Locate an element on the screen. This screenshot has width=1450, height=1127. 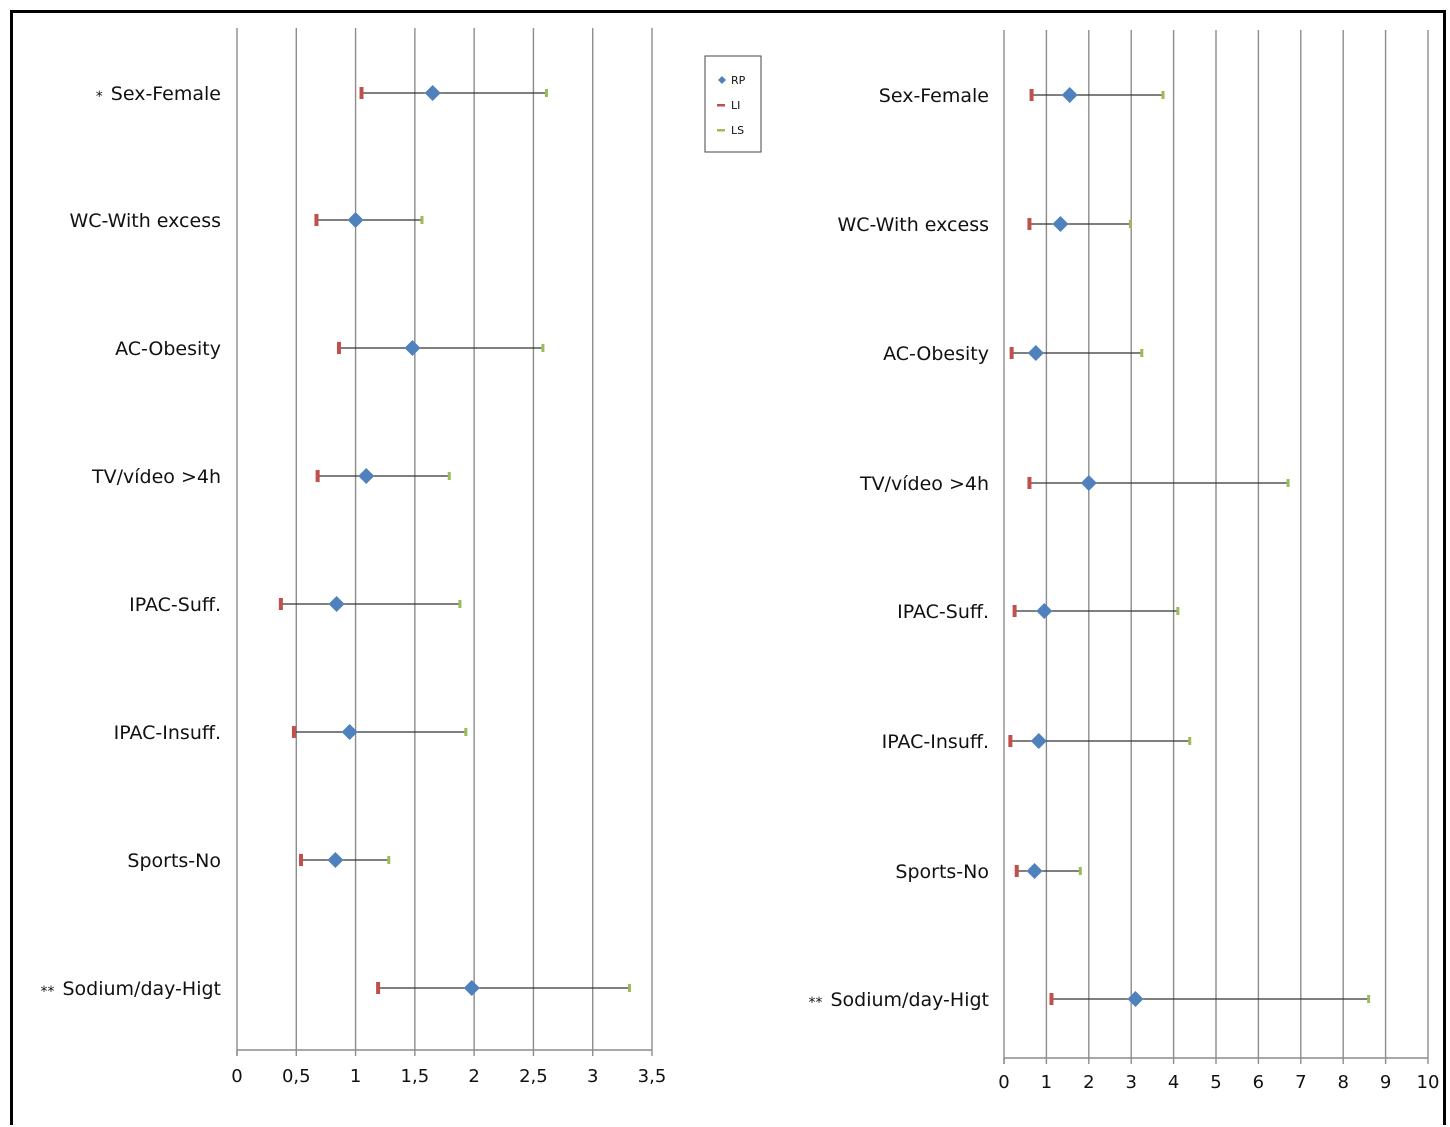
legend: RP LI LS is located at coordinates (733, 104).